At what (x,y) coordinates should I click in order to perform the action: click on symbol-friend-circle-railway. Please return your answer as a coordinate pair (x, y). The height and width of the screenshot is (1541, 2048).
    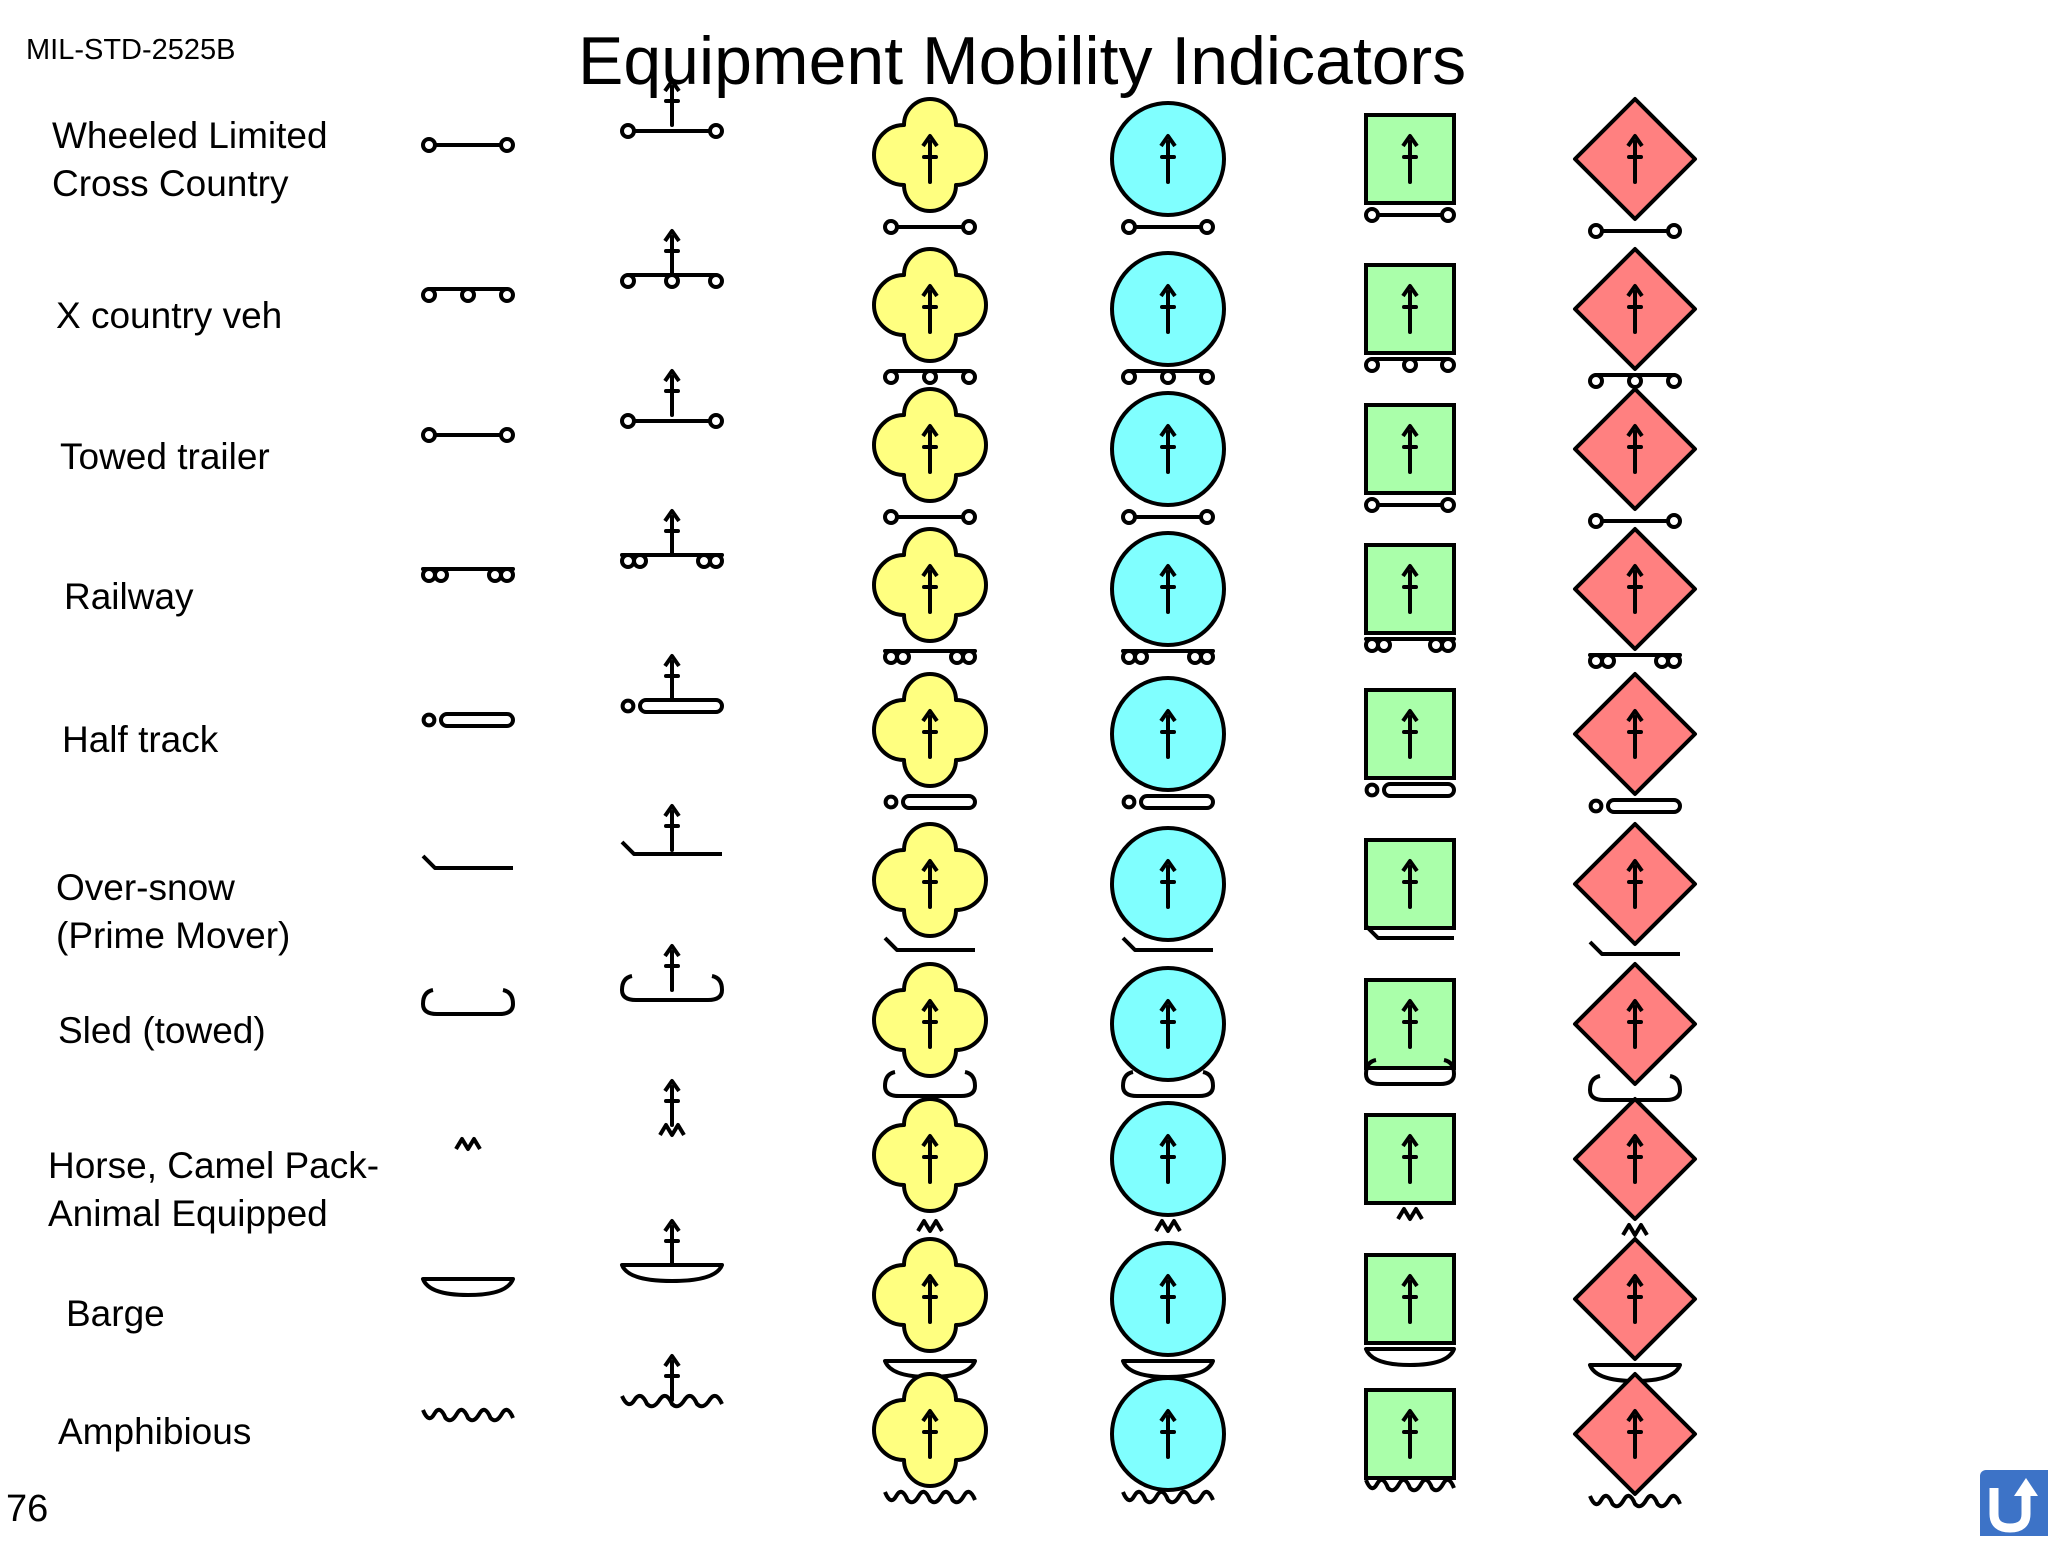
    Looking at the image, I should click on (1168, 598).